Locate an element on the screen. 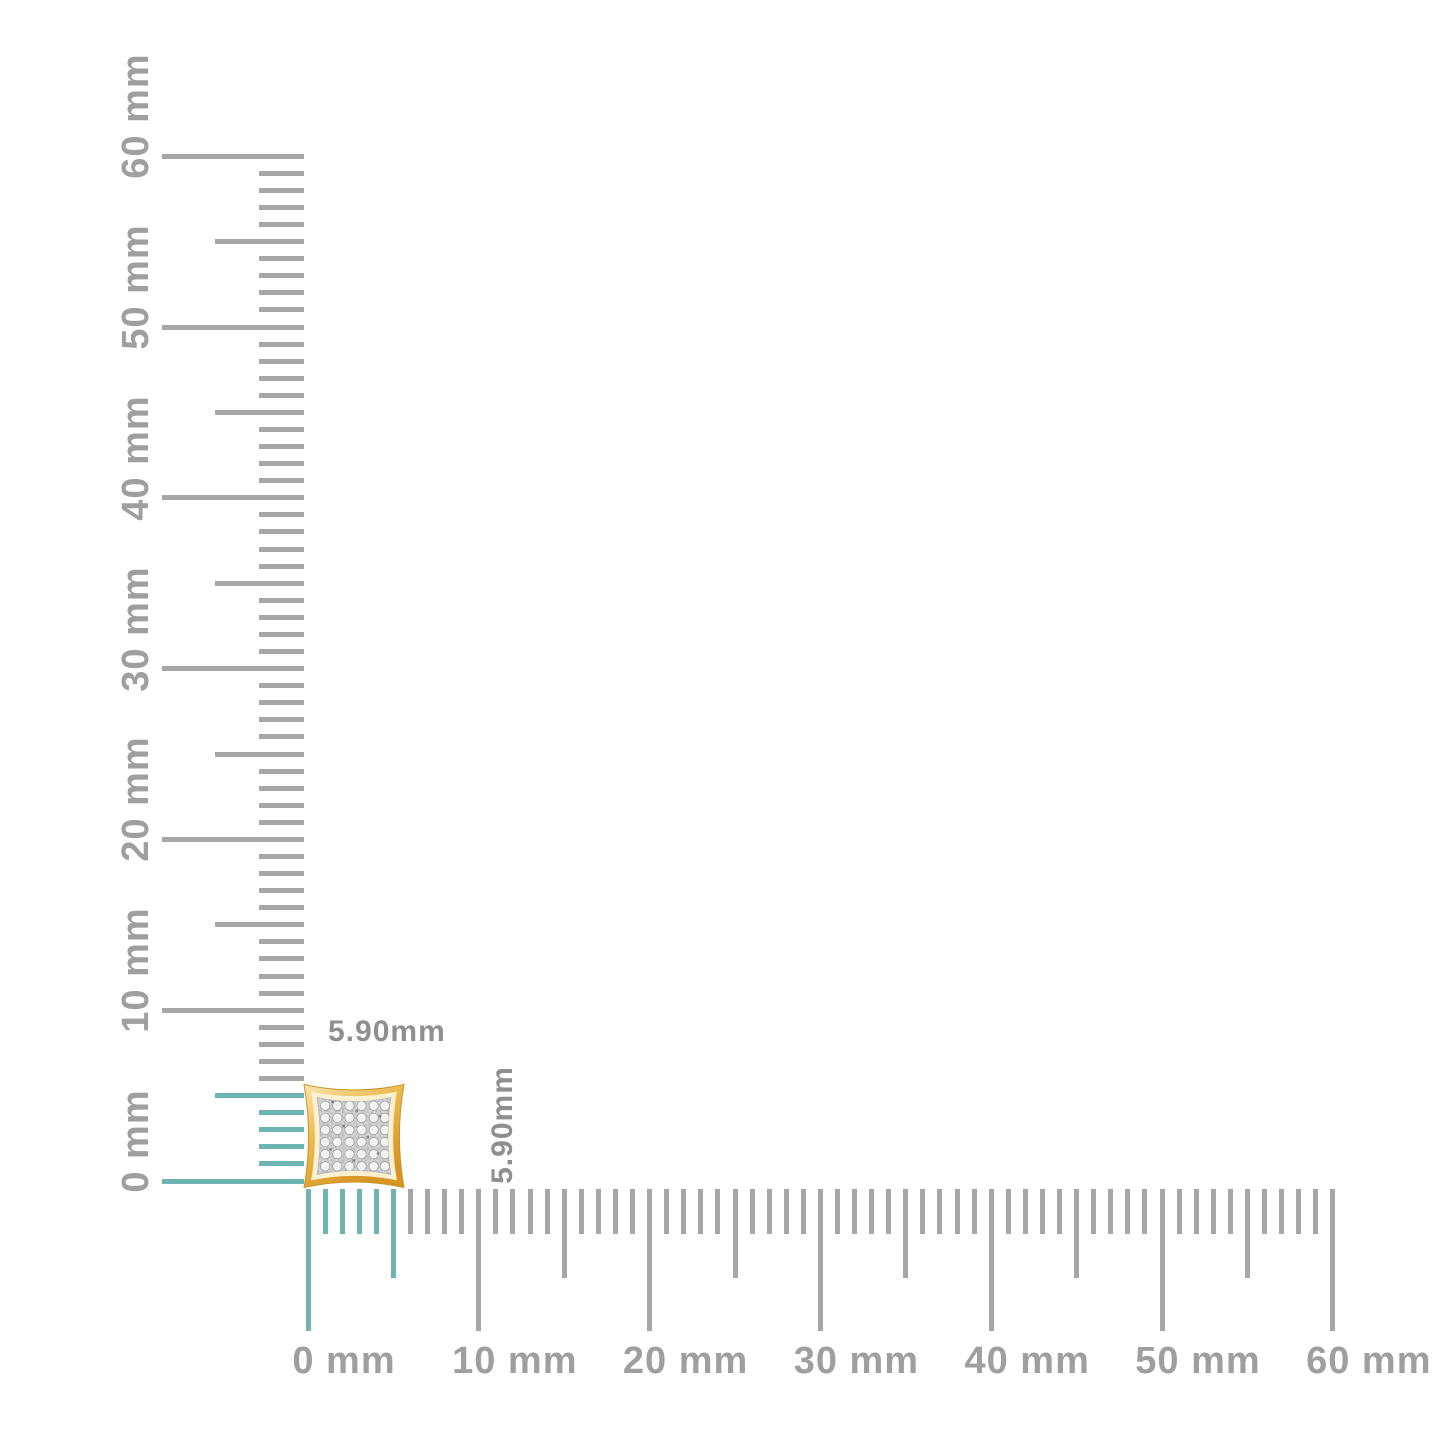 This screenshot has width=1445, height=1445. vertical-ruler-label: 60 mm is located at coordinates (136, 116).